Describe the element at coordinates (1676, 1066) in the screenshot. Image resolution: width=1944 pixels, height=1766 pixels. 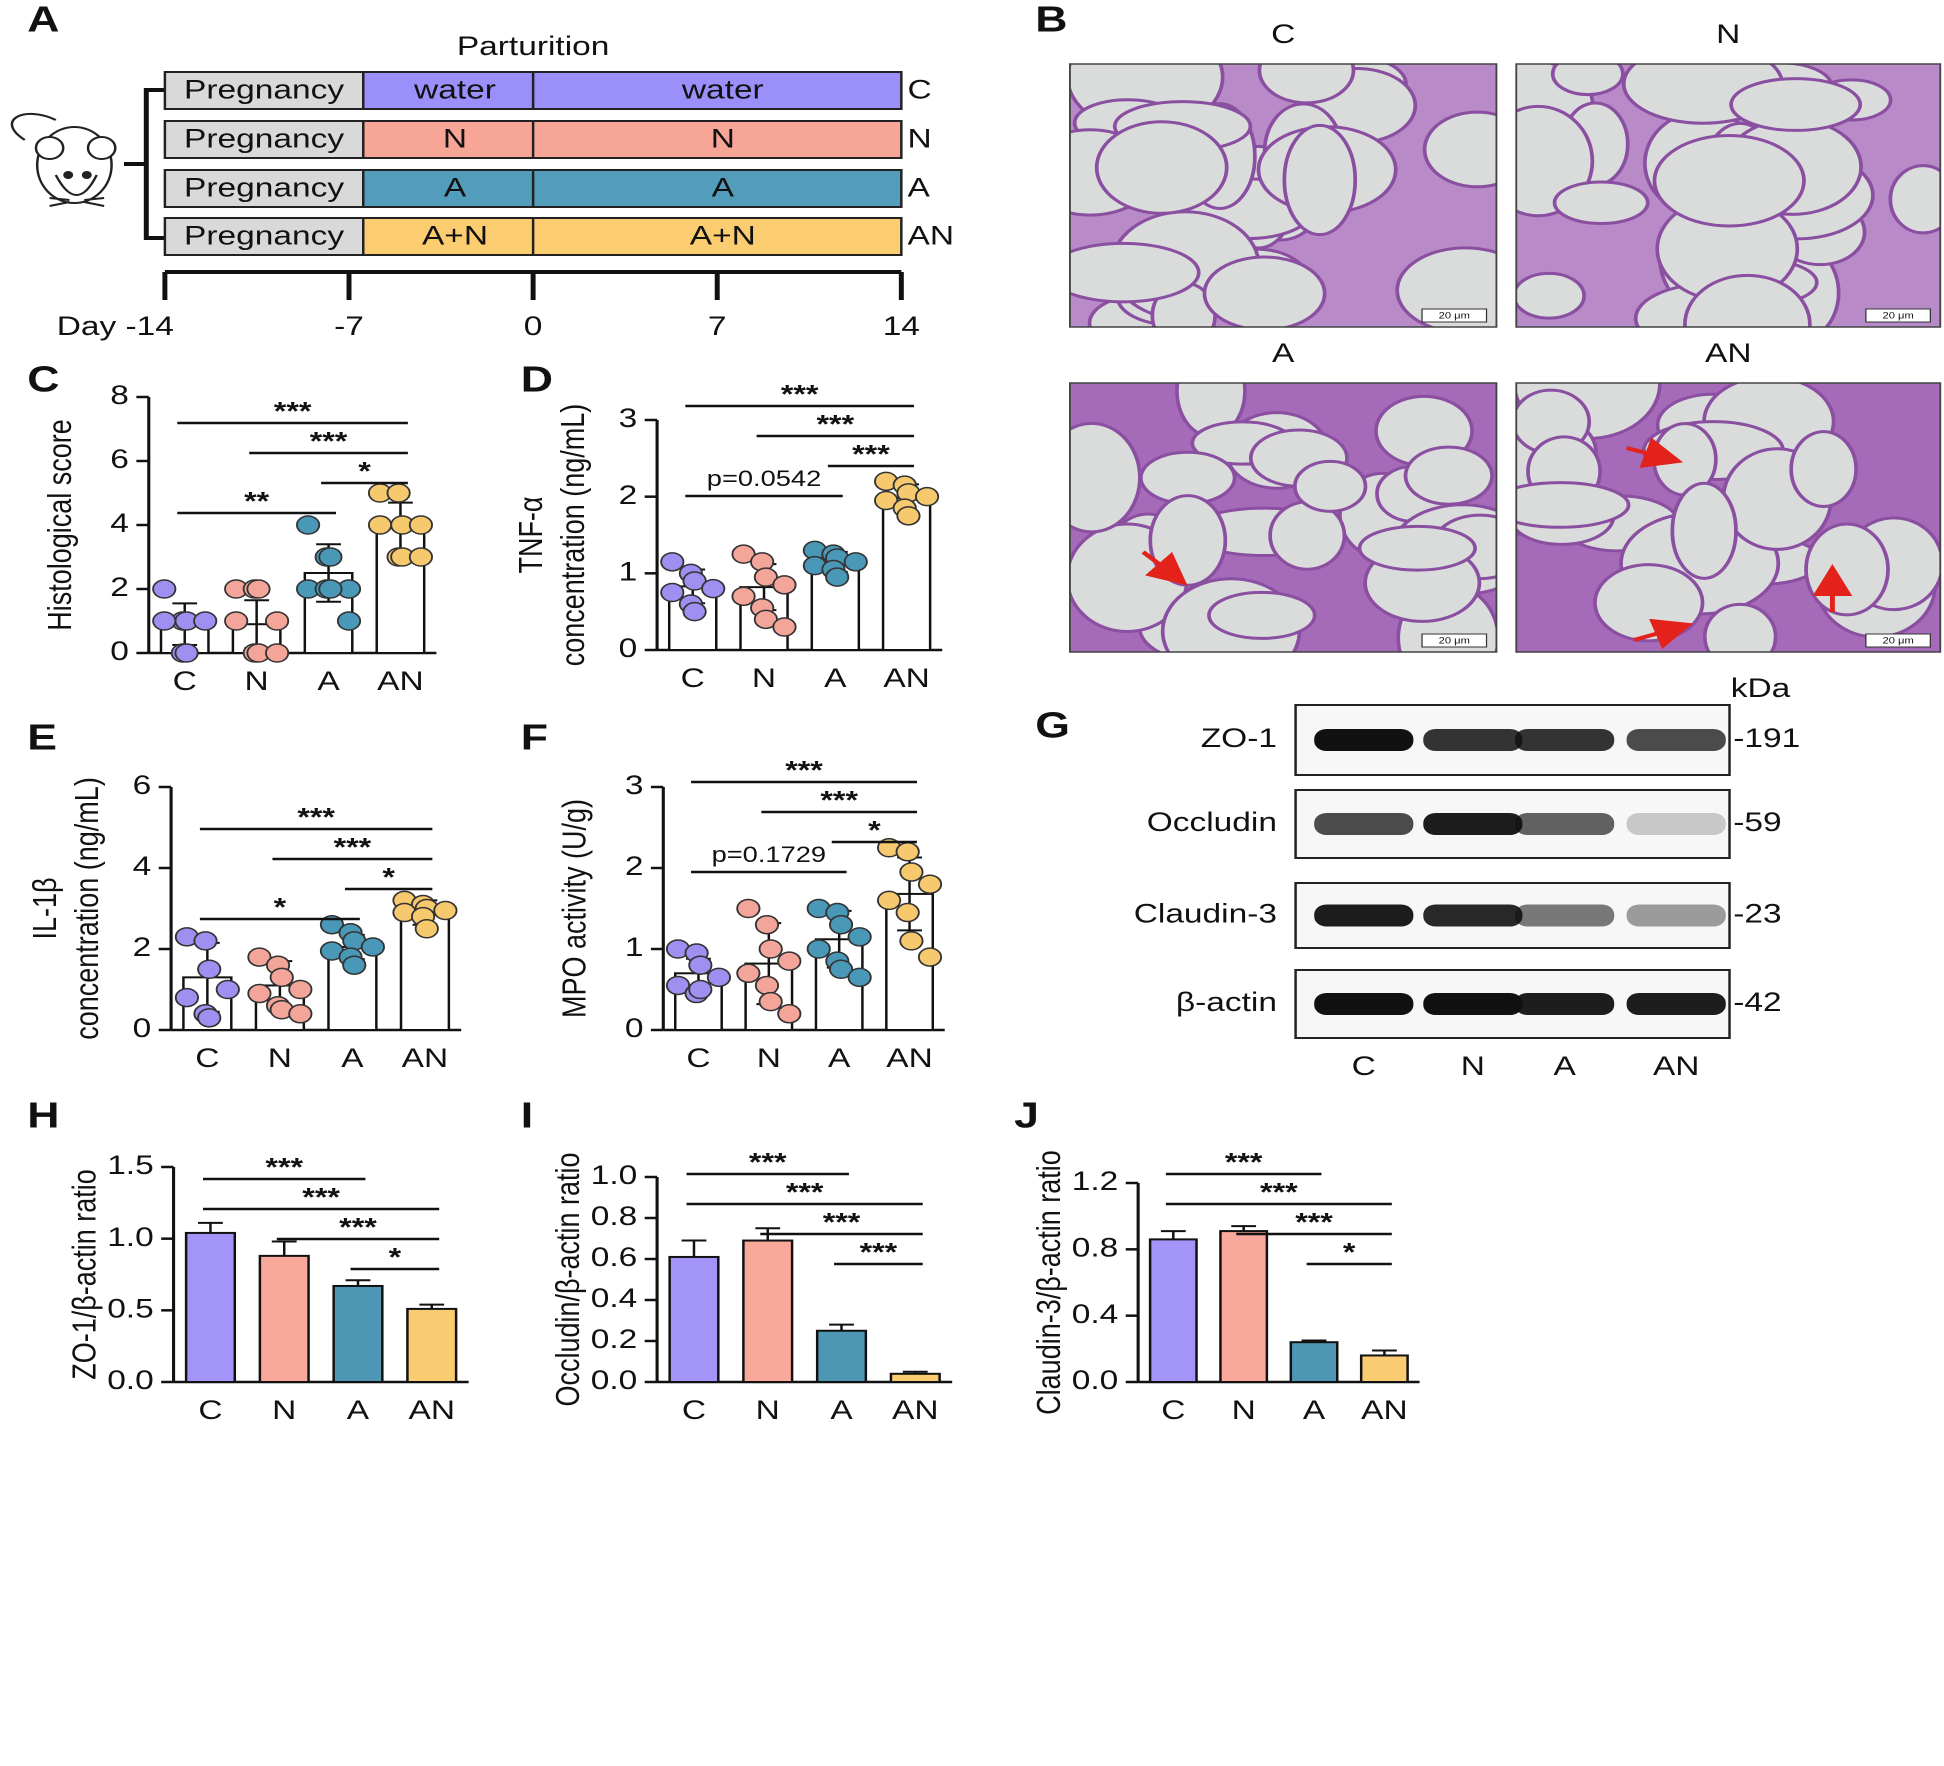
I see `lane-label: AN` at that location.